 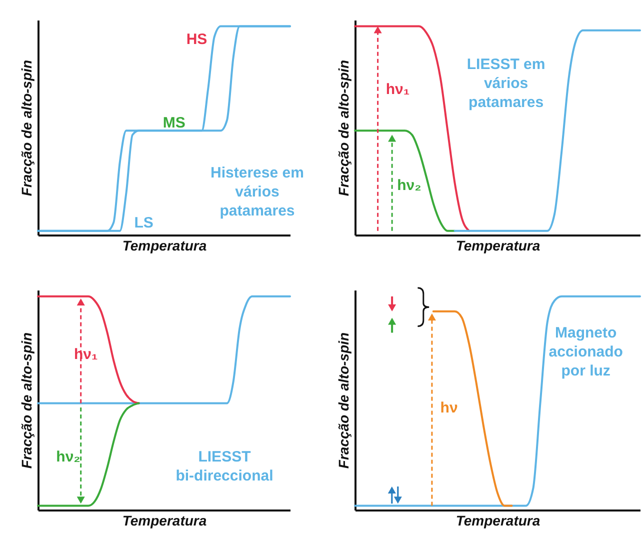 What do you see at coordinates (144, 223) in the screenshot?
I see `annotation: LS` at bounding box center [144, 223].